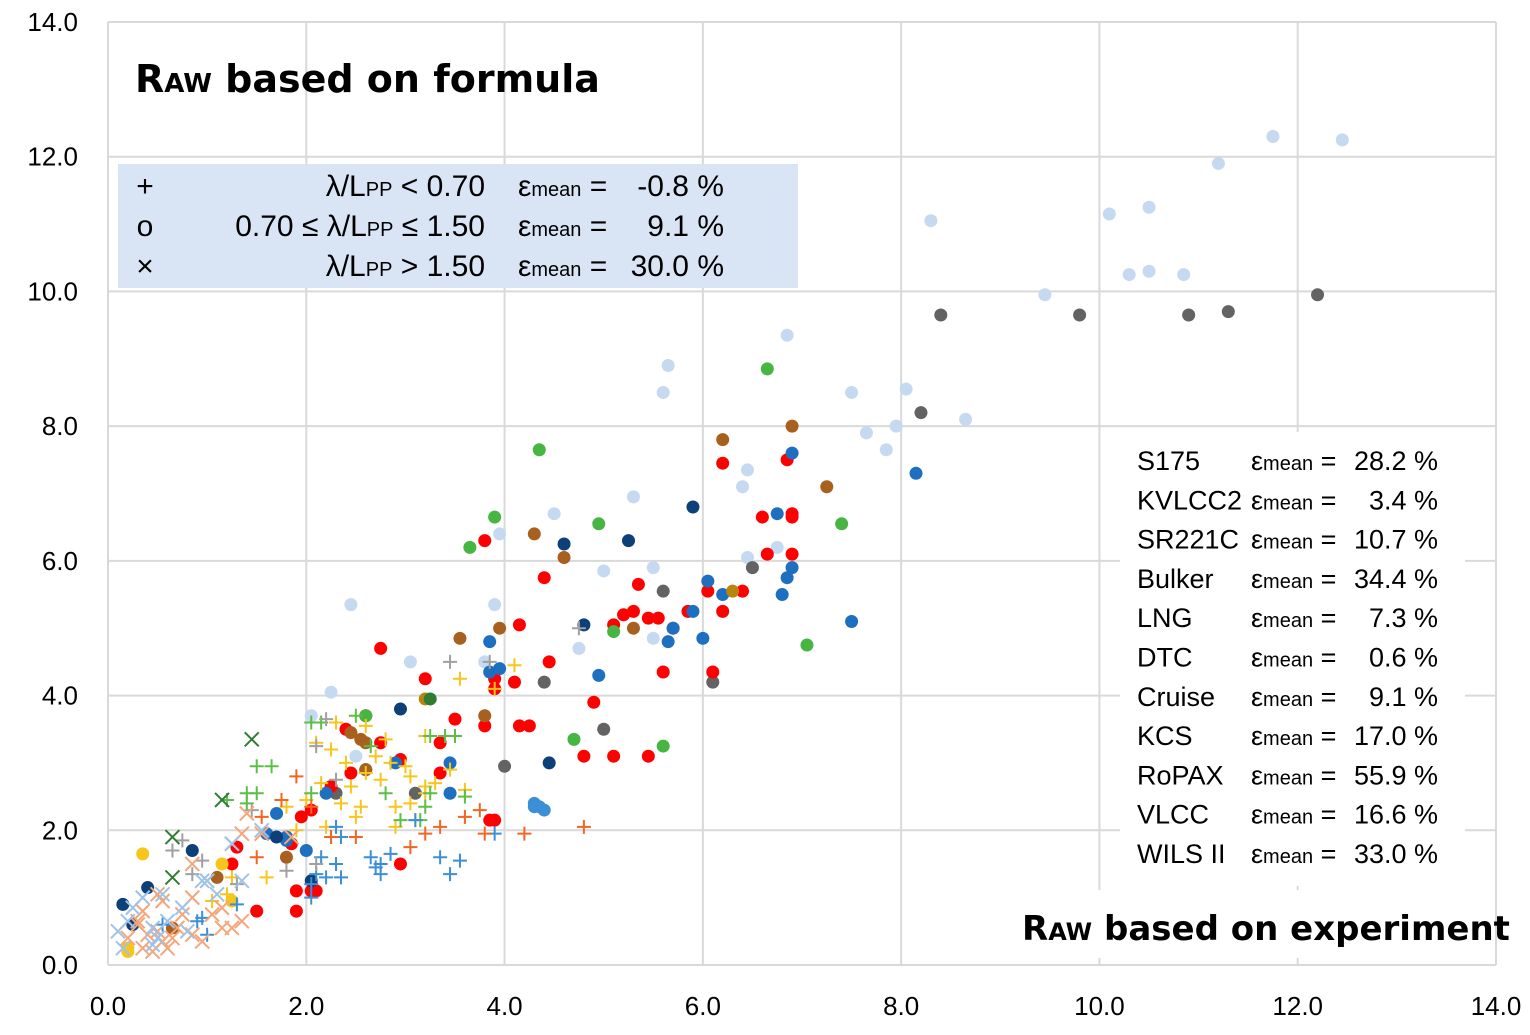 The width and height of the screenshot is (1530, 1035). What do you see at coordinates (1403, 618) in the screenshot?
I see `ship-legend-value: 7.3 %` at bounding box center [1403, 618].